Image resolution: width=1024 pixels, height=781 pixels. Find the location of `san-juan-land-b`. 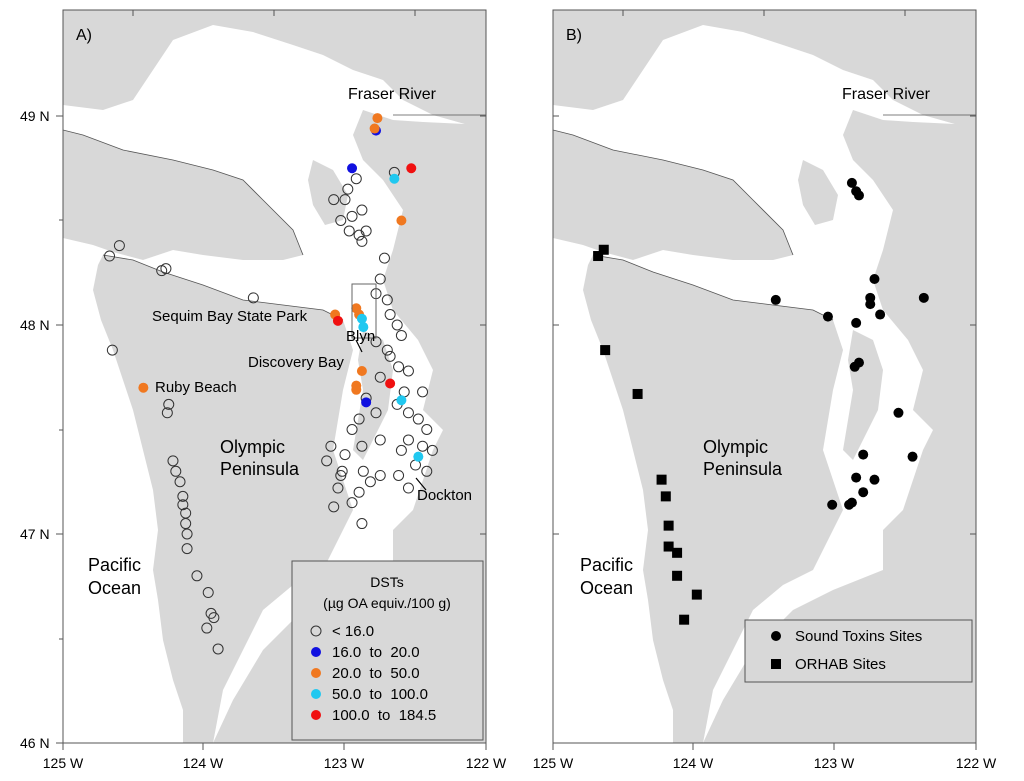

san-juan-land-b is located at coordinates (818, 192).